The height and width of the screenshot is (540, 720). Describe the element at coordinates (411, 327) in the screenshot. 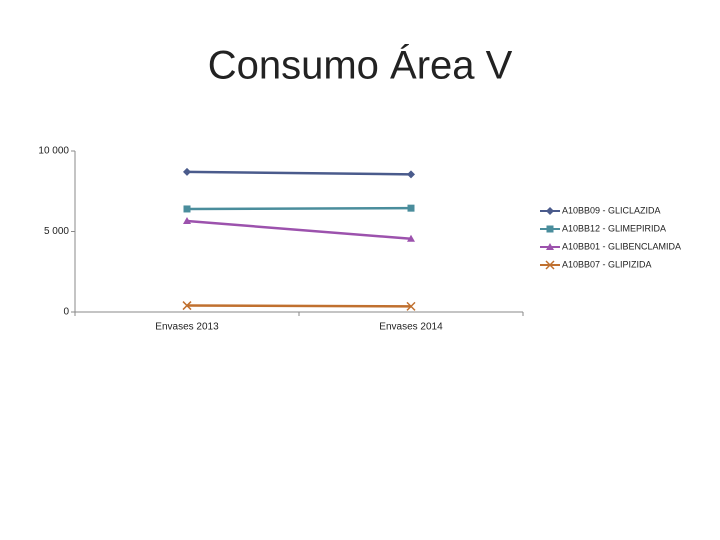

I see `x-tick-label: Envases 2014` at that location.